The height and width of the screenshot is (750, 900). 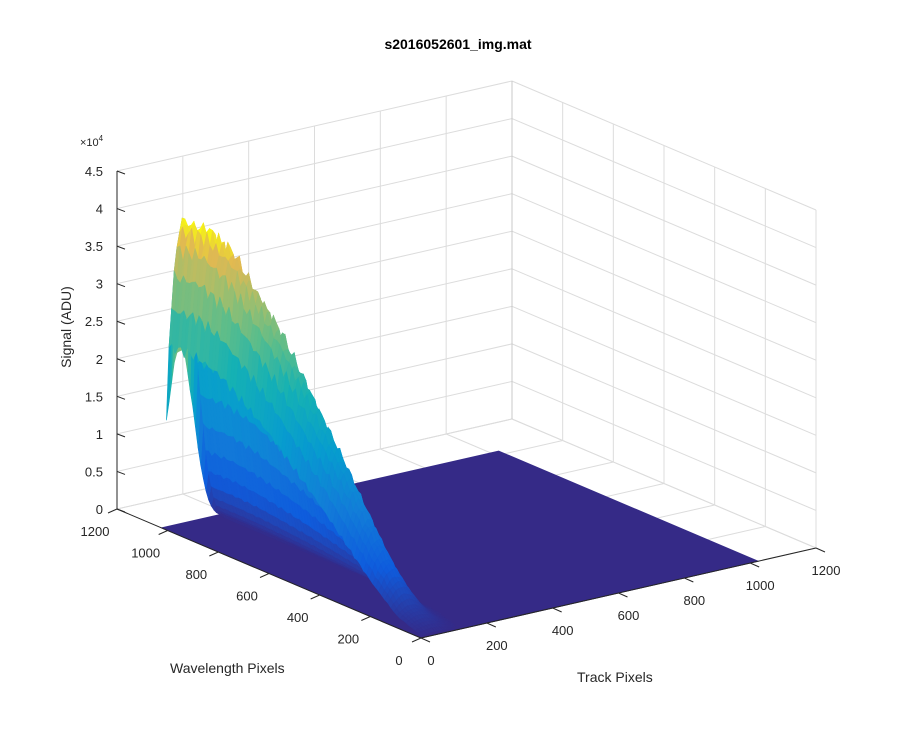 What do you see at coordinates (694, 600) in the screenshot?
I see `x-tick-label: 800` at bounding box center [694, 600].